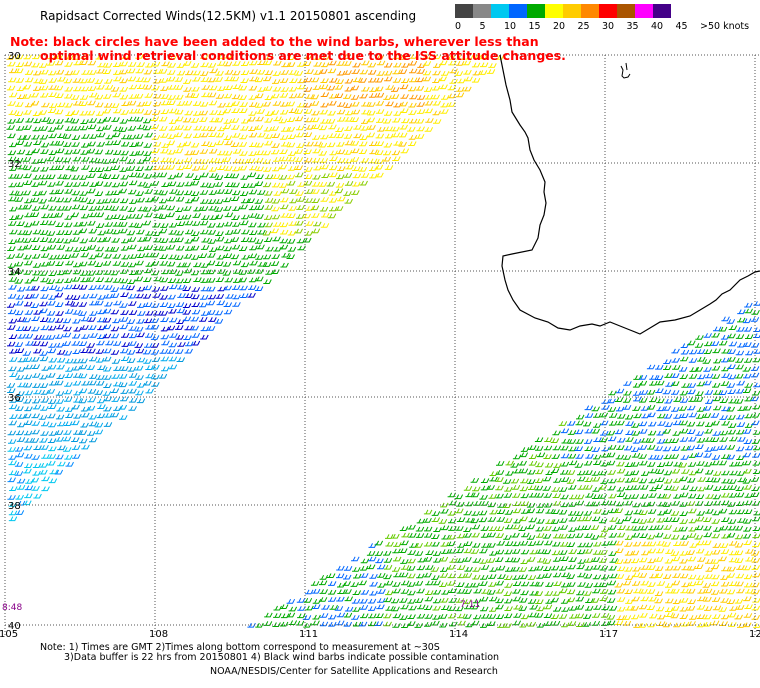  Describe the element at coordinates (14, 506) in the screenshot. I see `latitude-label: 38` at that location.